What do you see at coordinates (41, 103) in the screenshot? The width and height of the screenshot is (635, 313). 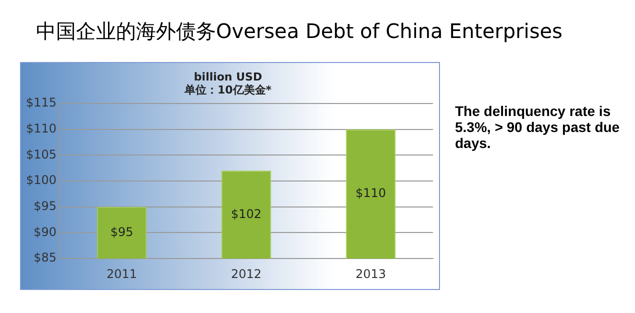 I see `y-tick-label: $115` at bounding box center [41, 103].